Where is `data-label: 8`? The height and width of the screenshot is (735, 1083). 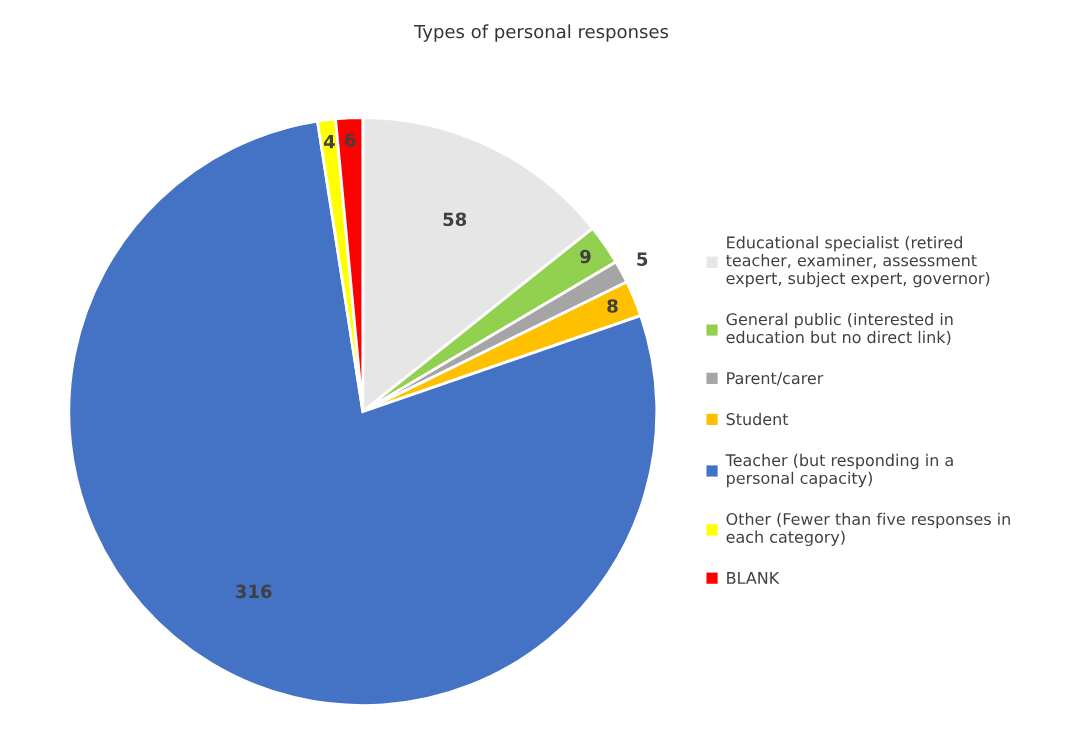
data-label: 8 is located at coordinates (612, 306).